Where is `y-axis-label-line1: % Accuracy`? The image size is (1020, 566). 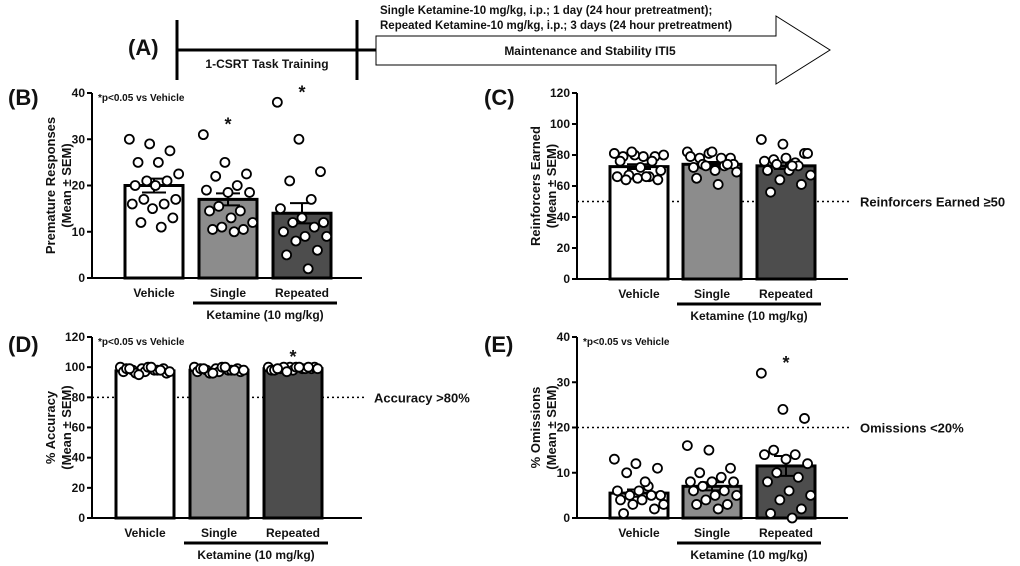
y-axis-label-line1: % Accuracy is located at coordinates (50, 427).